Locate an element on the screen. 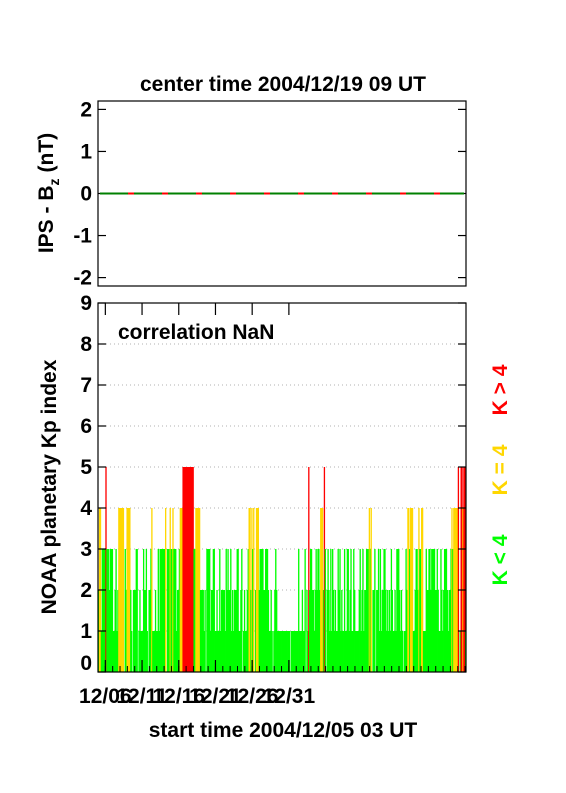  bottom-y-tick-label: 0 is located at coordinates (86, 663).